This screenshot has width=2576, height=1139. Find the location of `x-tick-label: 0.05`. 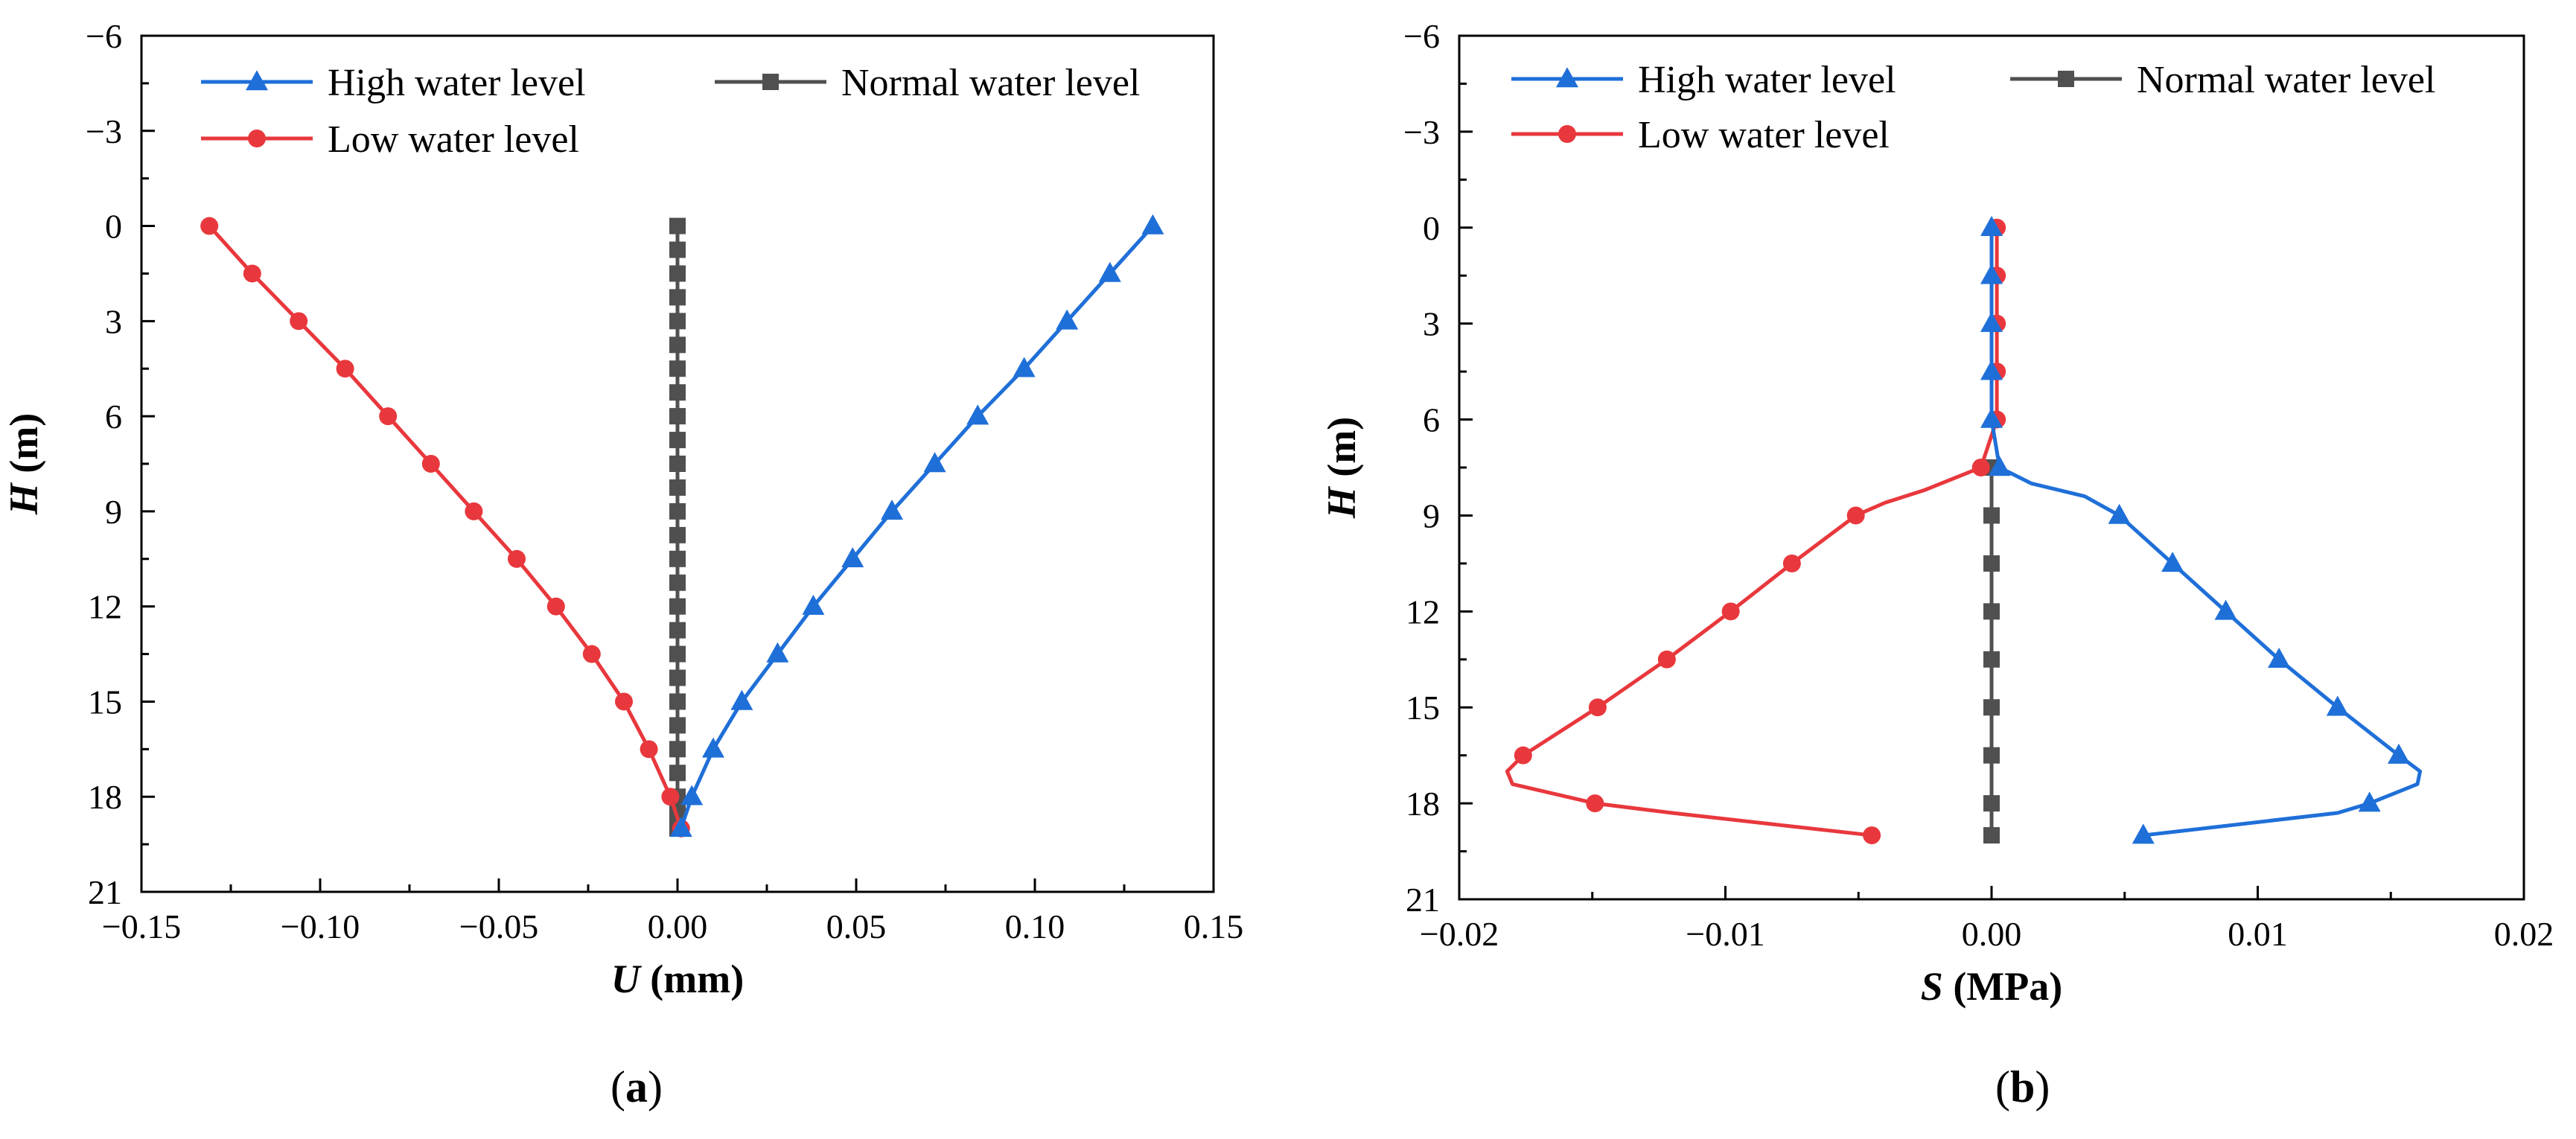

x-tick-label: 0.05 is located at coordinates (856, 926).